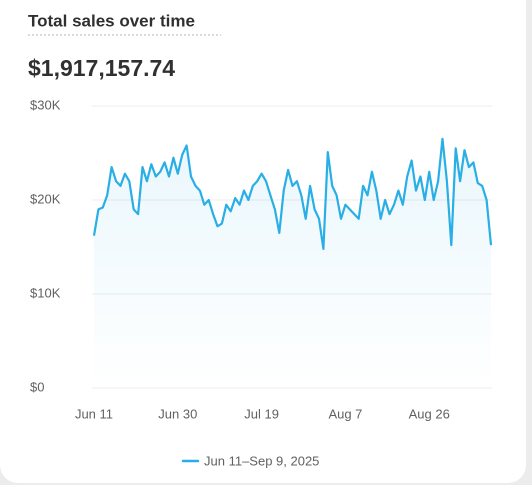 This screenshot has height=485, width=532. Describe the element at coordinates (429, 413) in the screenshot. I see `x-tick-label: Aug 26` at that location.